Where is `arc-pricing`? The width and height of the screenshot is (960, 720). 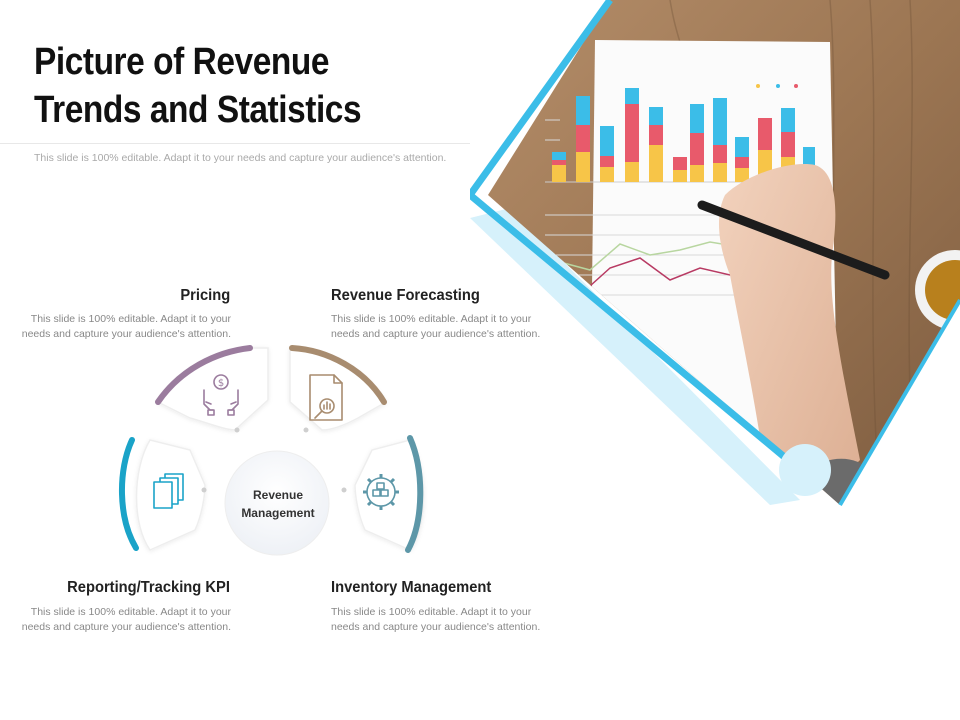
arc-pricing is located at coordinates (204, 375).